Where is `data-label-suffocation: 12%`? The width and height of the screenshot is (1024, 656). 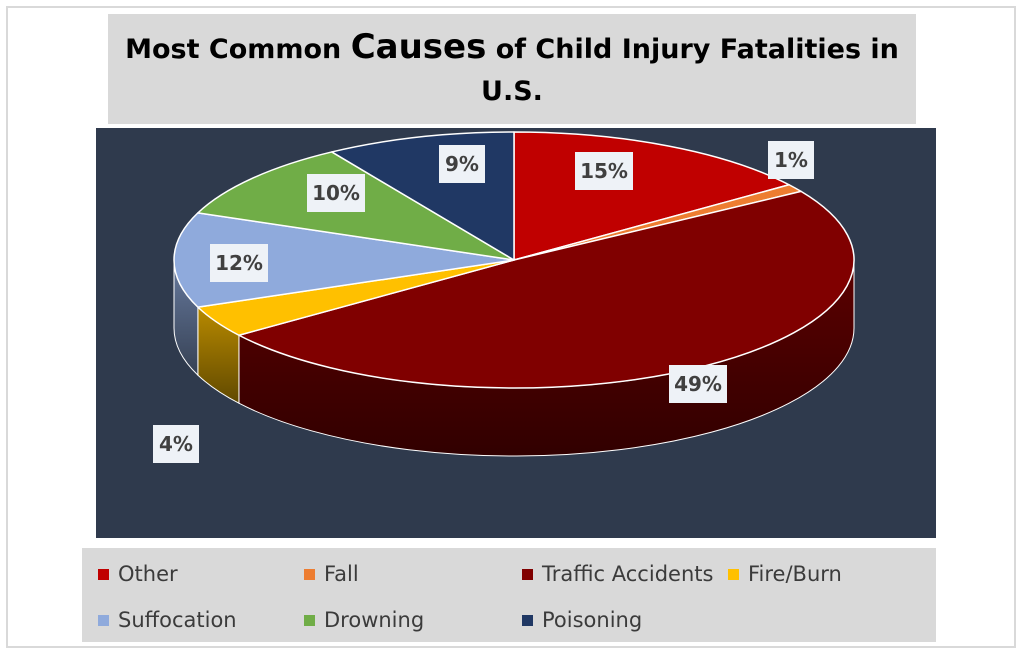 data-label-suffocation: 12% is located at coordinates (239, 263).